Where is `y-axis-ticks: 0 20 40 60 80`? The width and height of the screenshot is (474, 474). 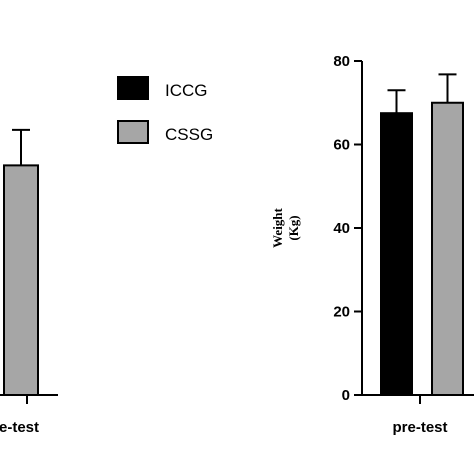 y-axis-ticks: 0 20 40 60 80 is located at coordinates (347, 228).